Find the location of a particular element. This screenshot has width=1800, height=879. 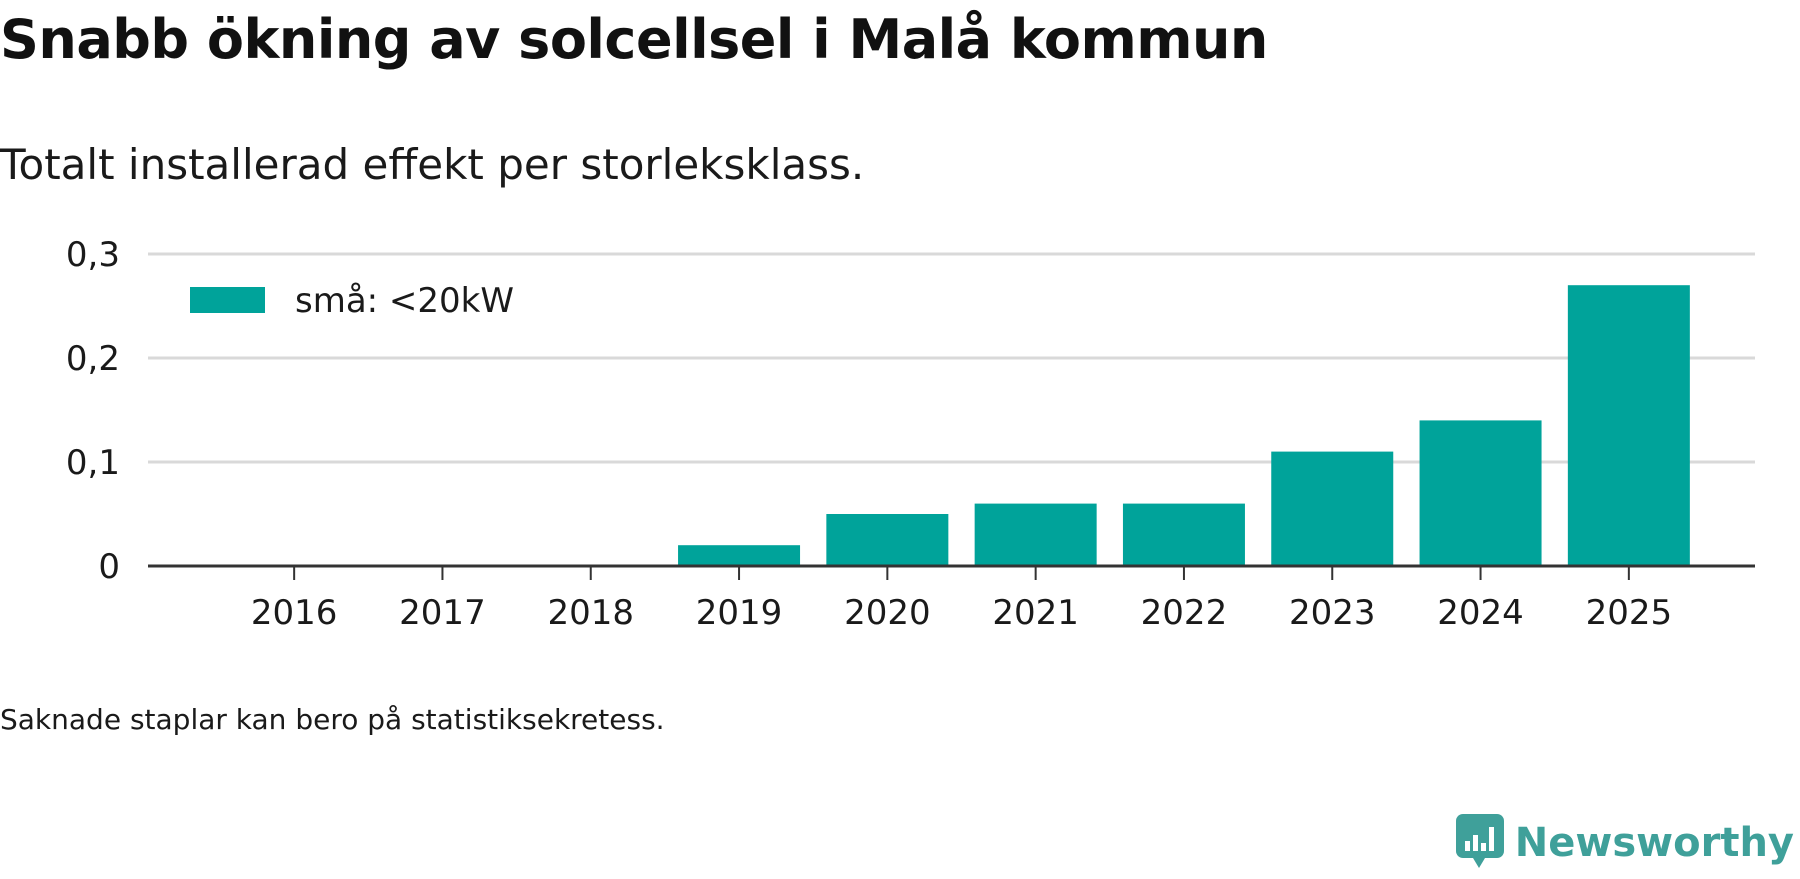

brand-logo: Newsworthy is located at coordinates (1624, 843).